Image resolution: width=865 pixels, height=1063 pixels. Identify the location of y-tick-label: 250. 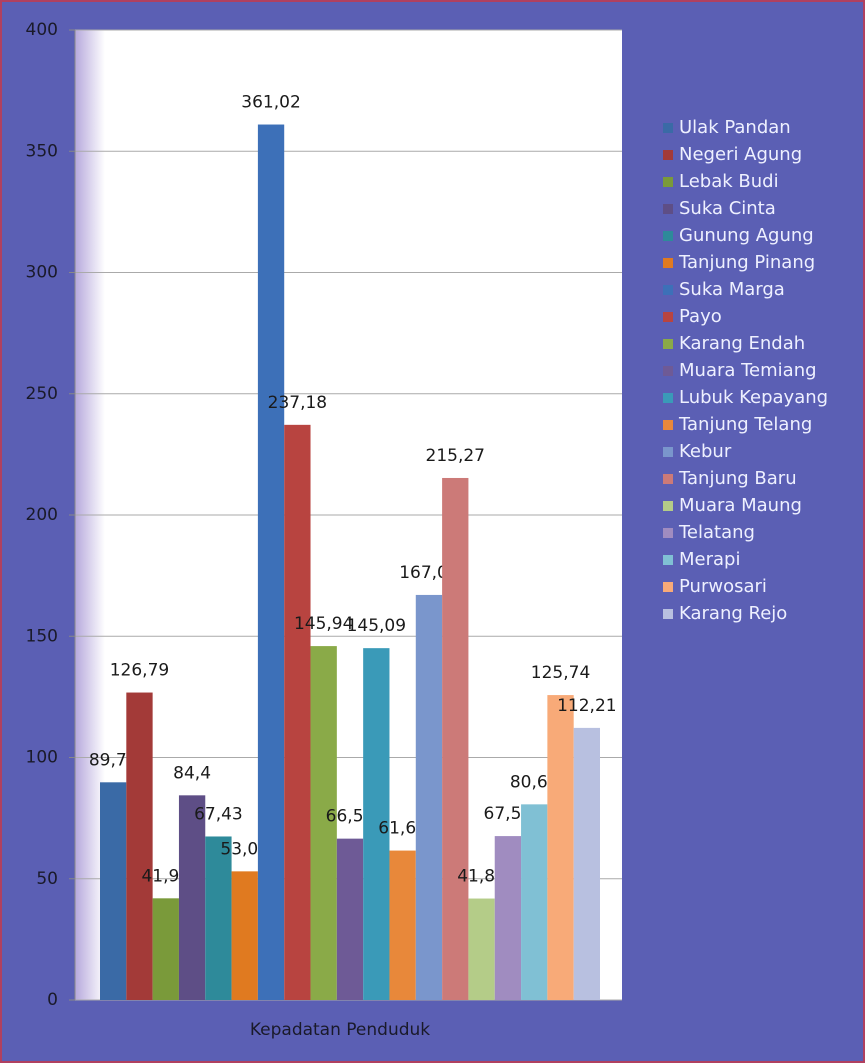
(42, 394).